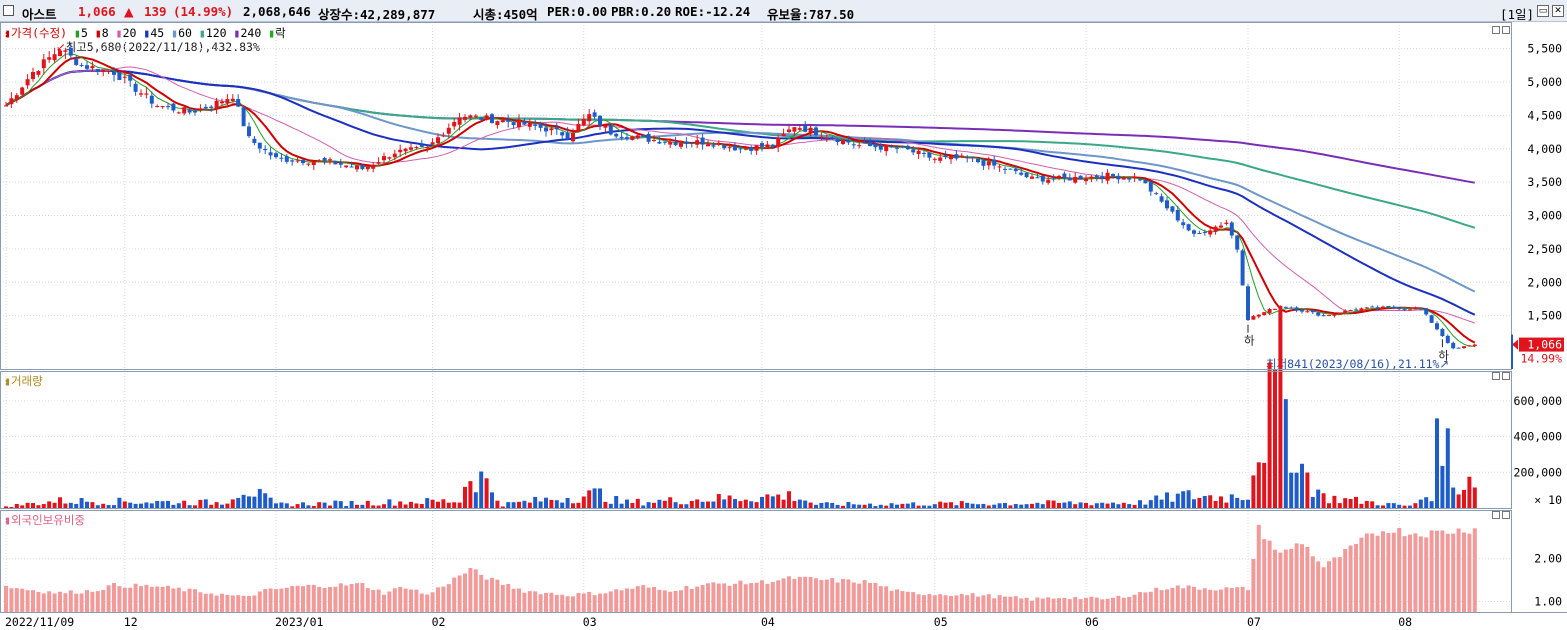 The height and width of the screenshot is (630, 1567). I want to click on close-icon: ✕, so click(1558, 11).